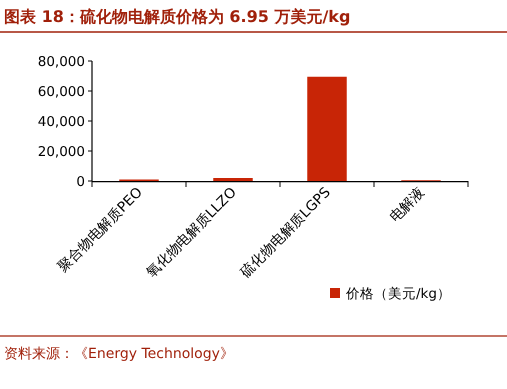  Describe the element at coordinates (407, 205) in the screenshot. I see `x-tick-label: 电解液` at that location.